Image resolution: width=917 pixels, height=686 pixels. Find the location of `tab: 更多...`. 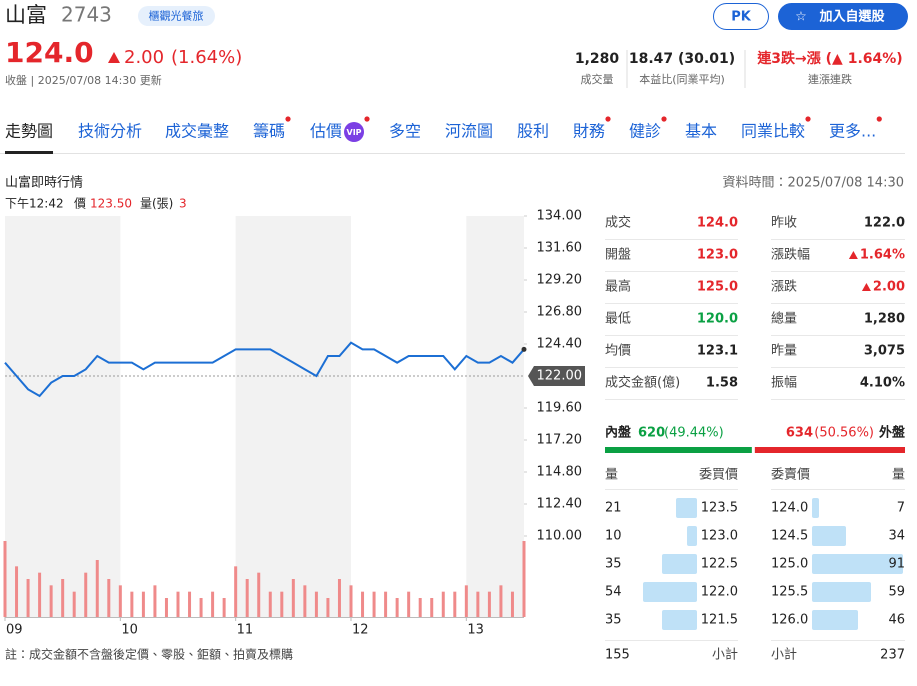

tab: 更多... is located at coordinates (852, 131).